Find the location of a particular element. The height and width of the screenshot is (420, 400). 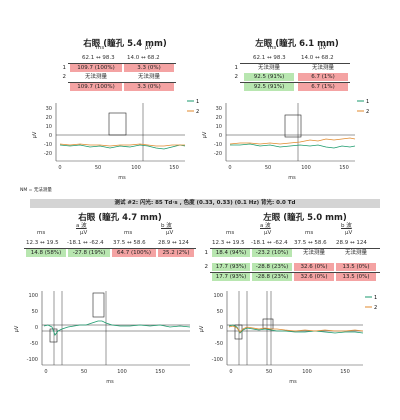

y-tick-label: 50 is located at coordinates (220, 312).